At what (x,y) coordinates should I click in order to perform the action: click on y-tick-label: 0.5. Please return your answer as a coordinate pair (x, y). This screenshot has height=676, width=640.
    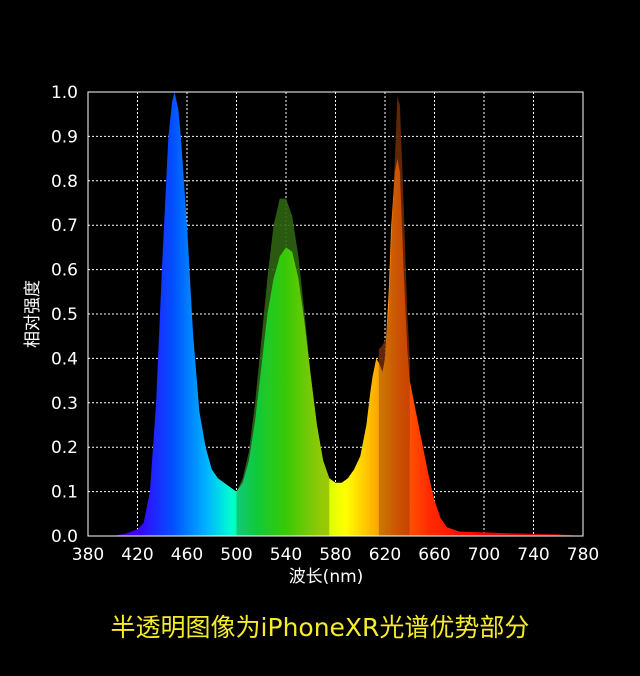
    Looking at the image, I should click on (64, 315).